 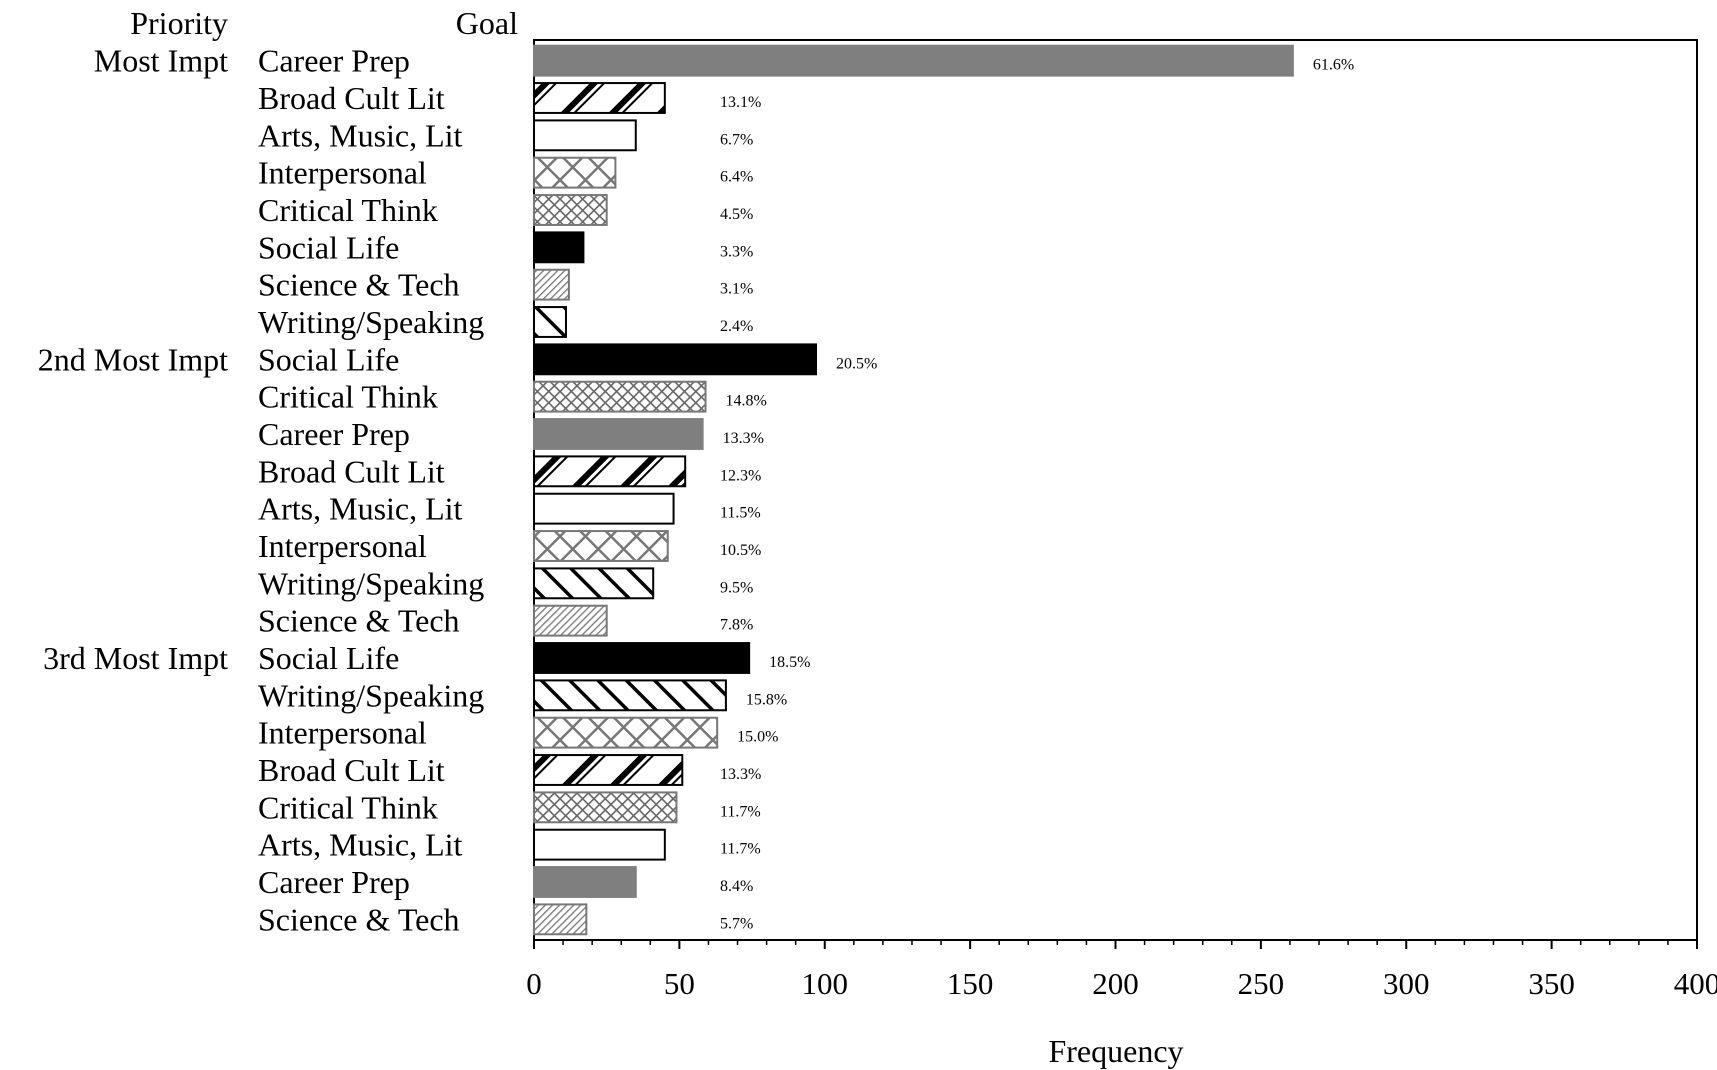 I want to click on data-label: 9.5%, so click(x=736, y=587).